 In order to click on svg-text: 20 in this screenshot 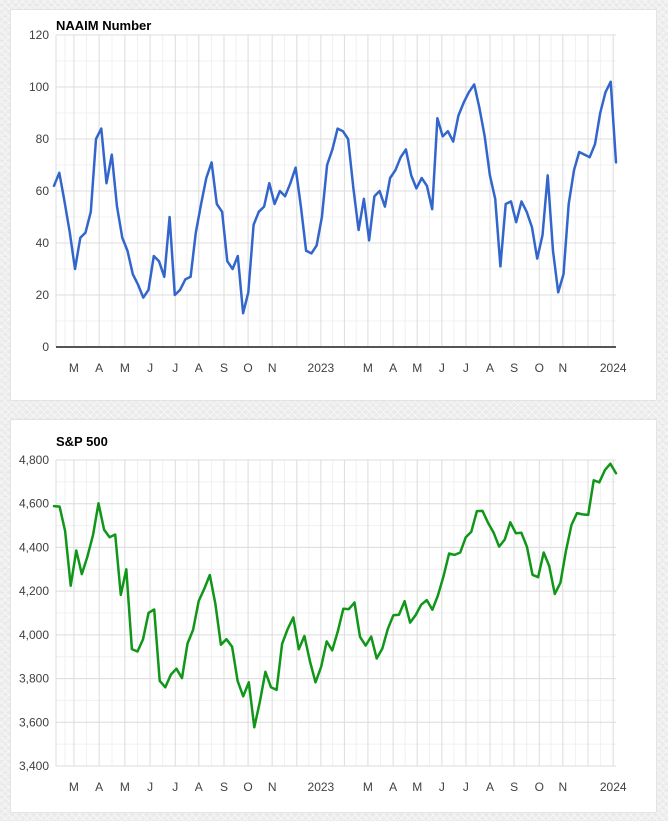, I will do `click(43, 295)`.